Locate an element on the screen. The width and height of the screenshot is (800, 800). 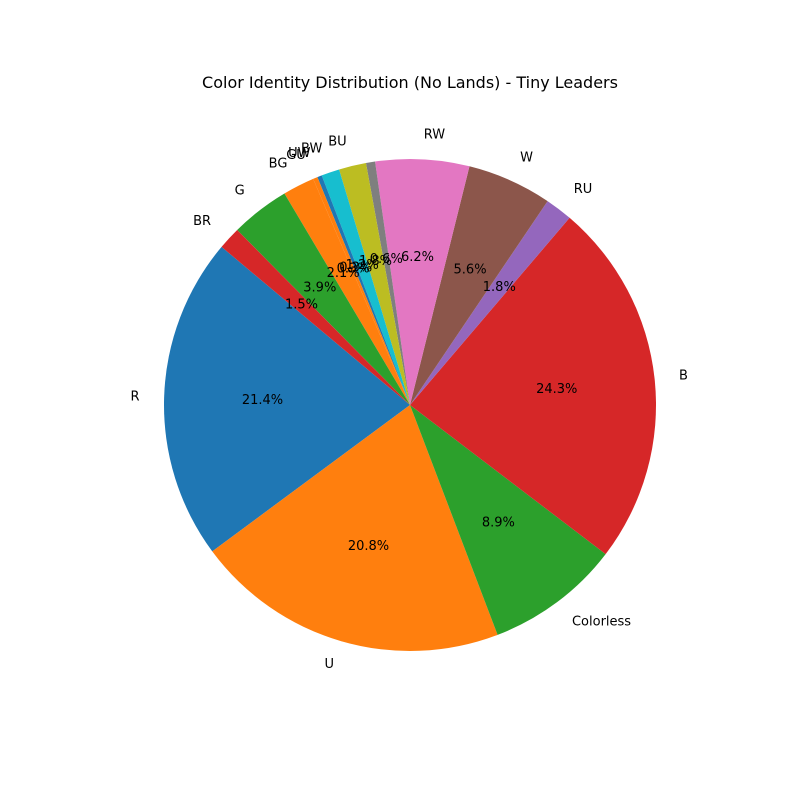
slice-percent-colorless: 8.9% is located at coordinates (498, 523).